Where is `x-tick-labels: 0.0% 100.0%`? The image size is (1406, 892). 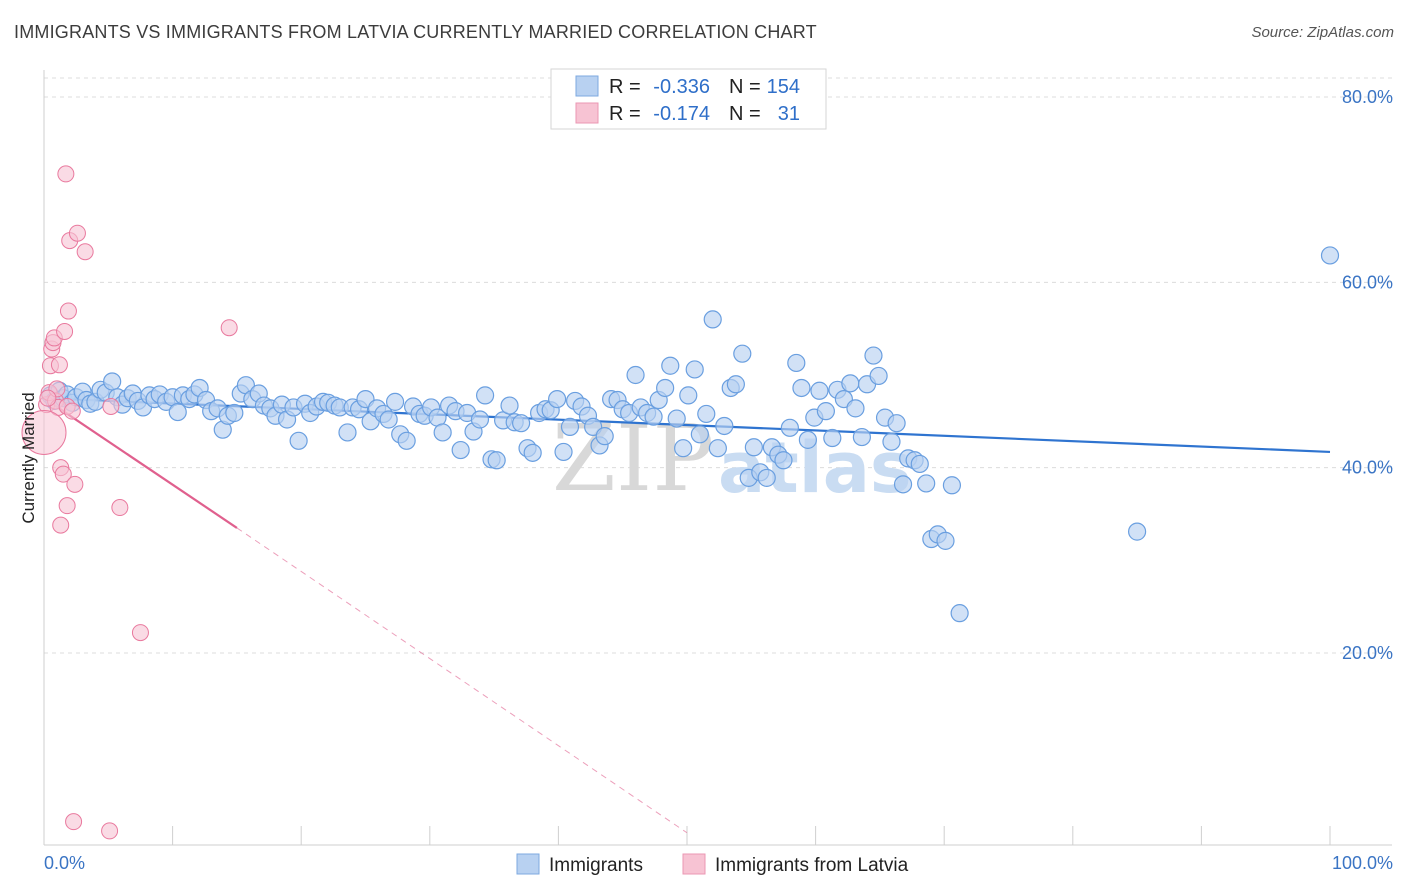
x-tick-labels: 0.0% 100.0% is located at coordinates (718, 863).